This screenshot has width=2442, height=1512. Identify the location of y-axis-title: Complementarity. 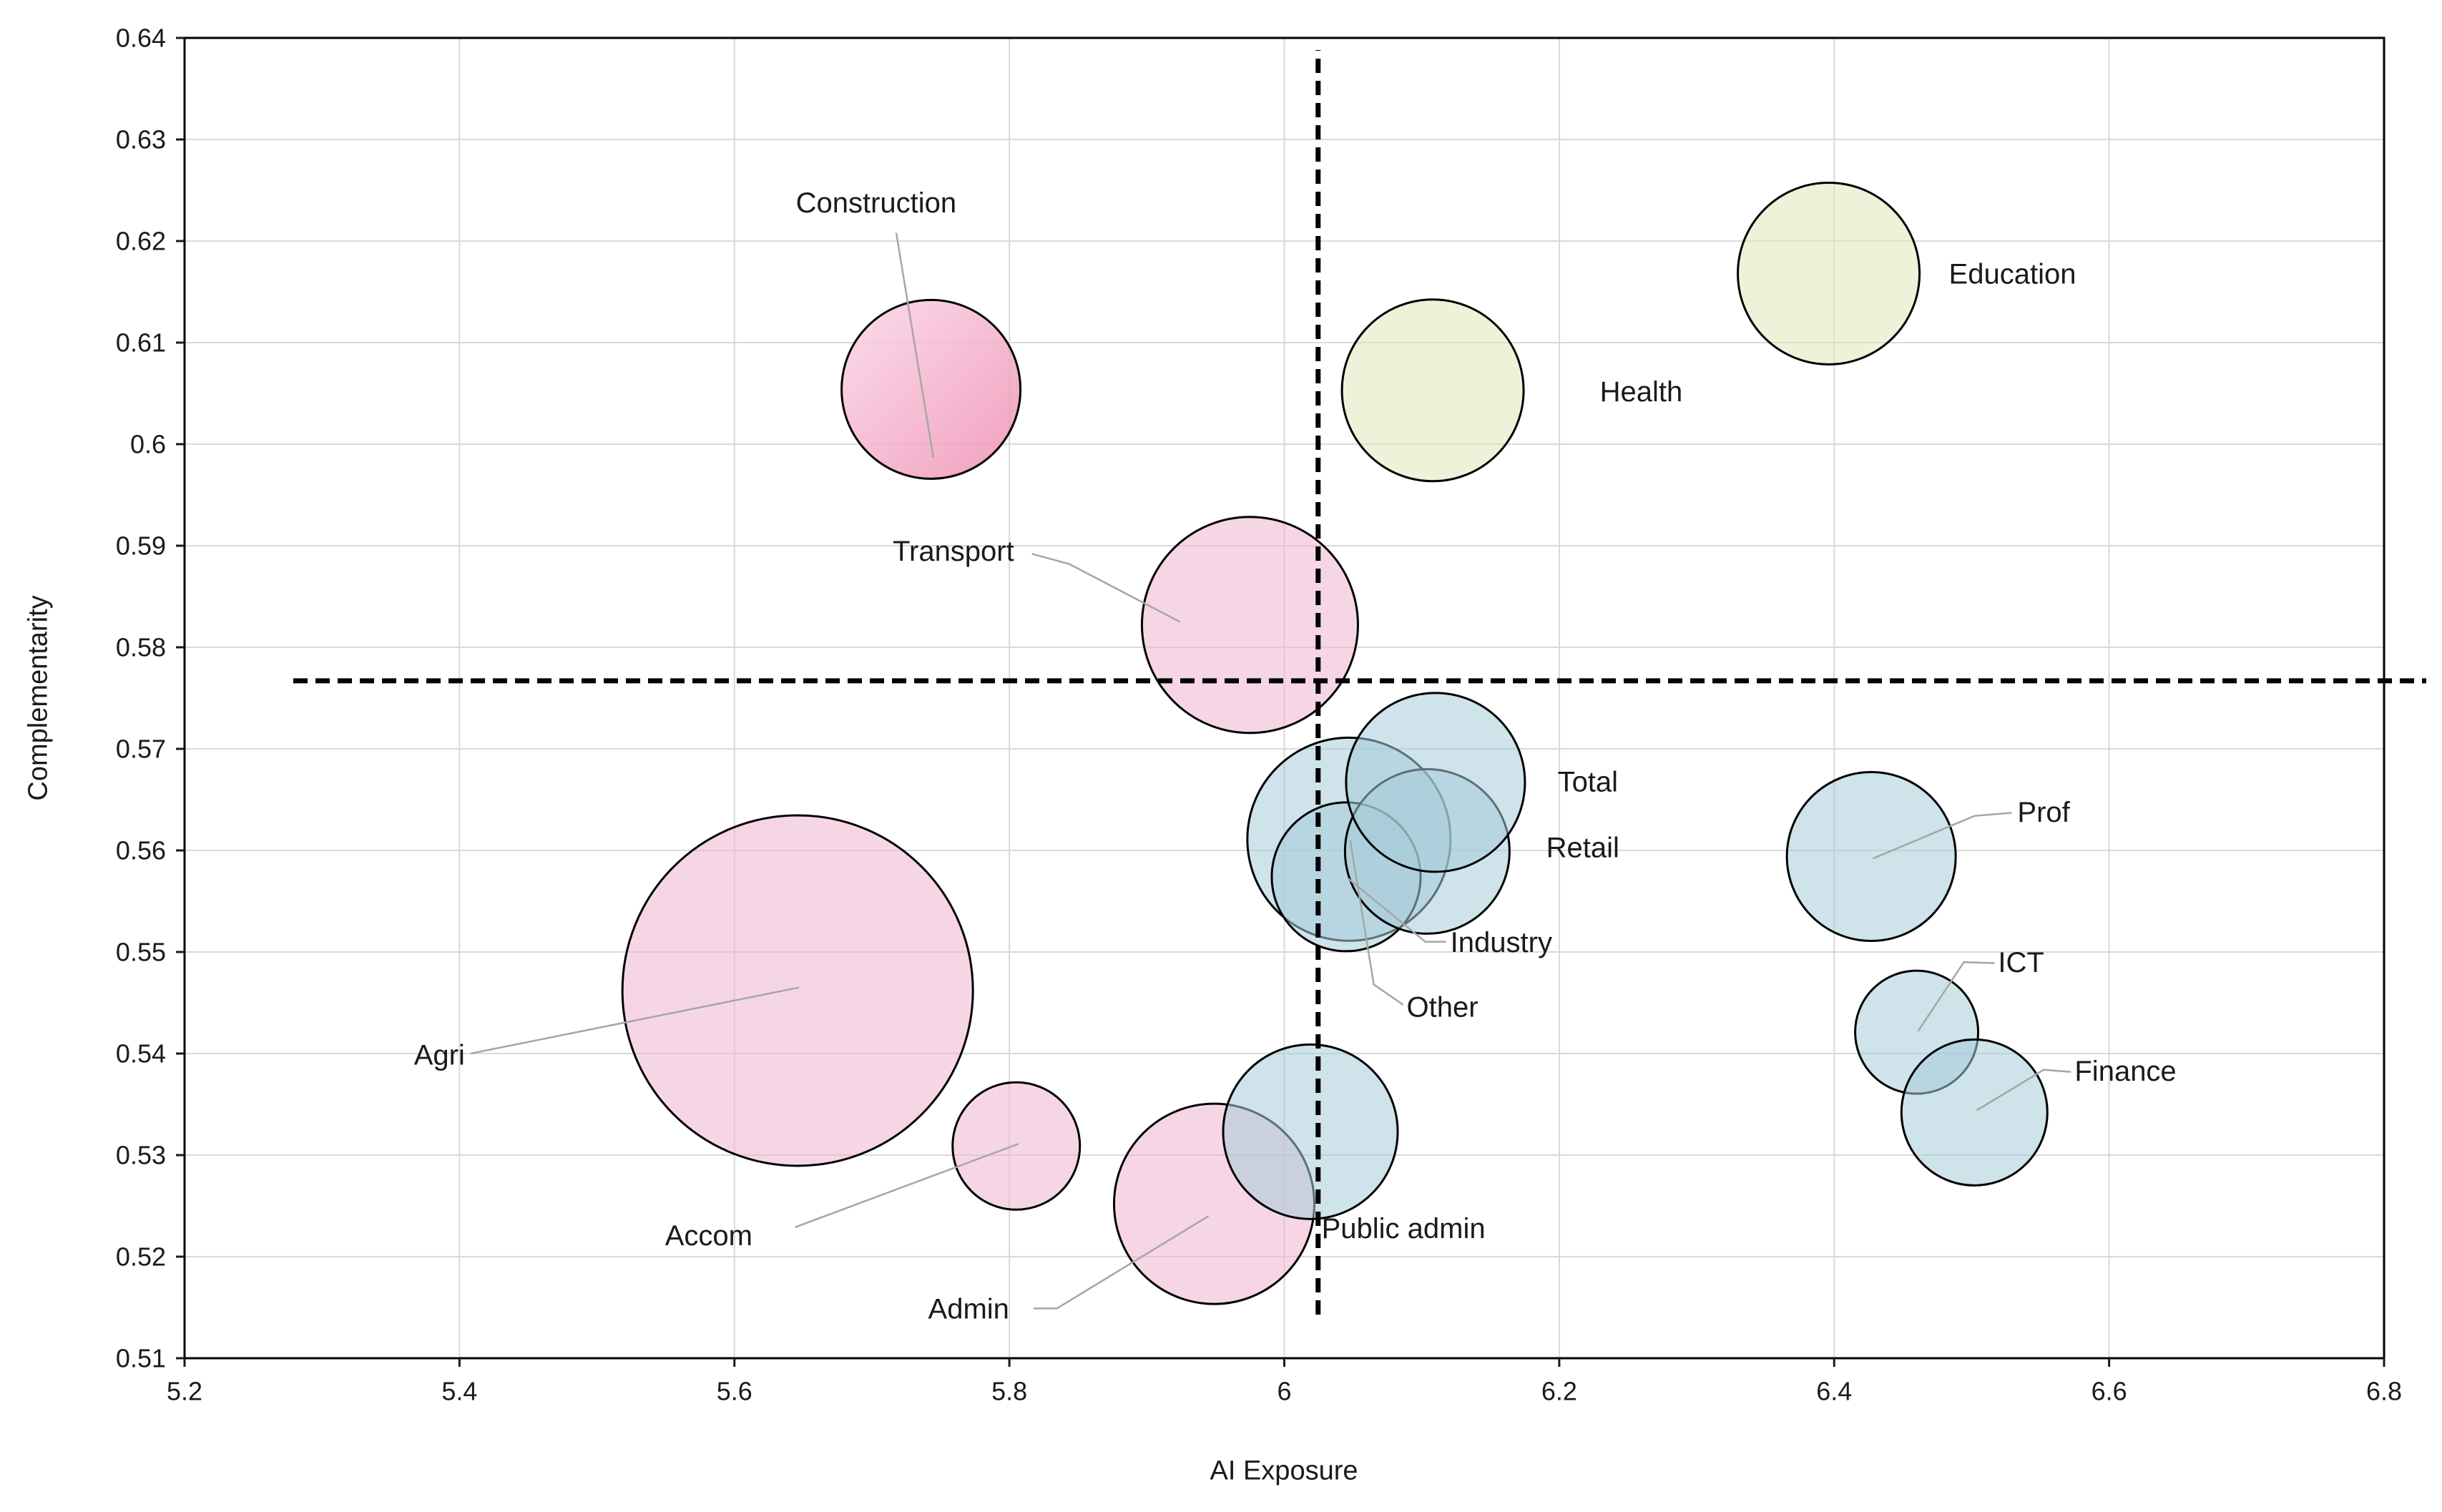
(38, 697).